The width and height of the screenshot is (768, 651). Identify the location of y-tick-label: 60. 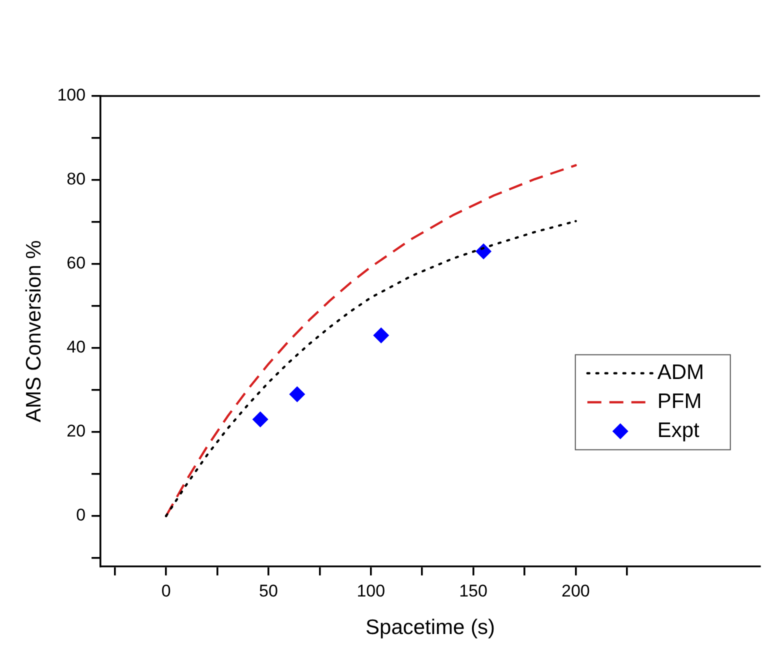
(76, 263).